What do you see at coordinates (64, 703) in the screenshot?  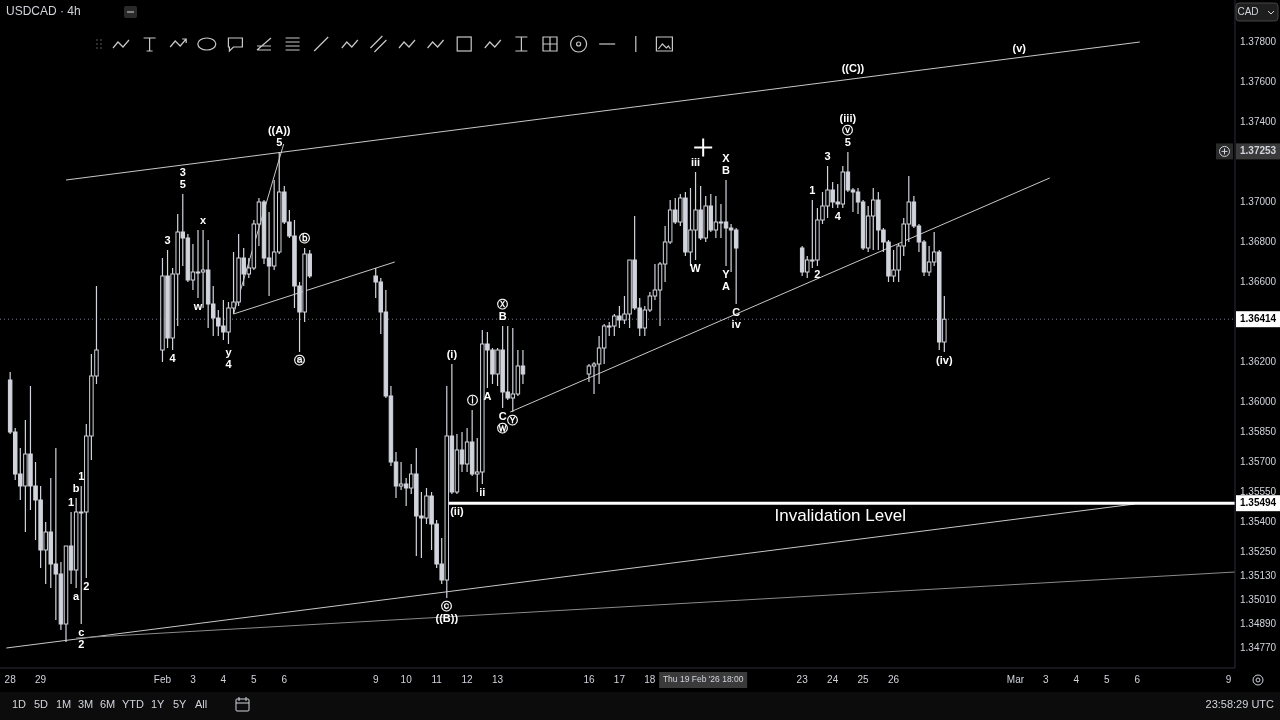 I see `text: 1M` at bounding box center [64, 703].